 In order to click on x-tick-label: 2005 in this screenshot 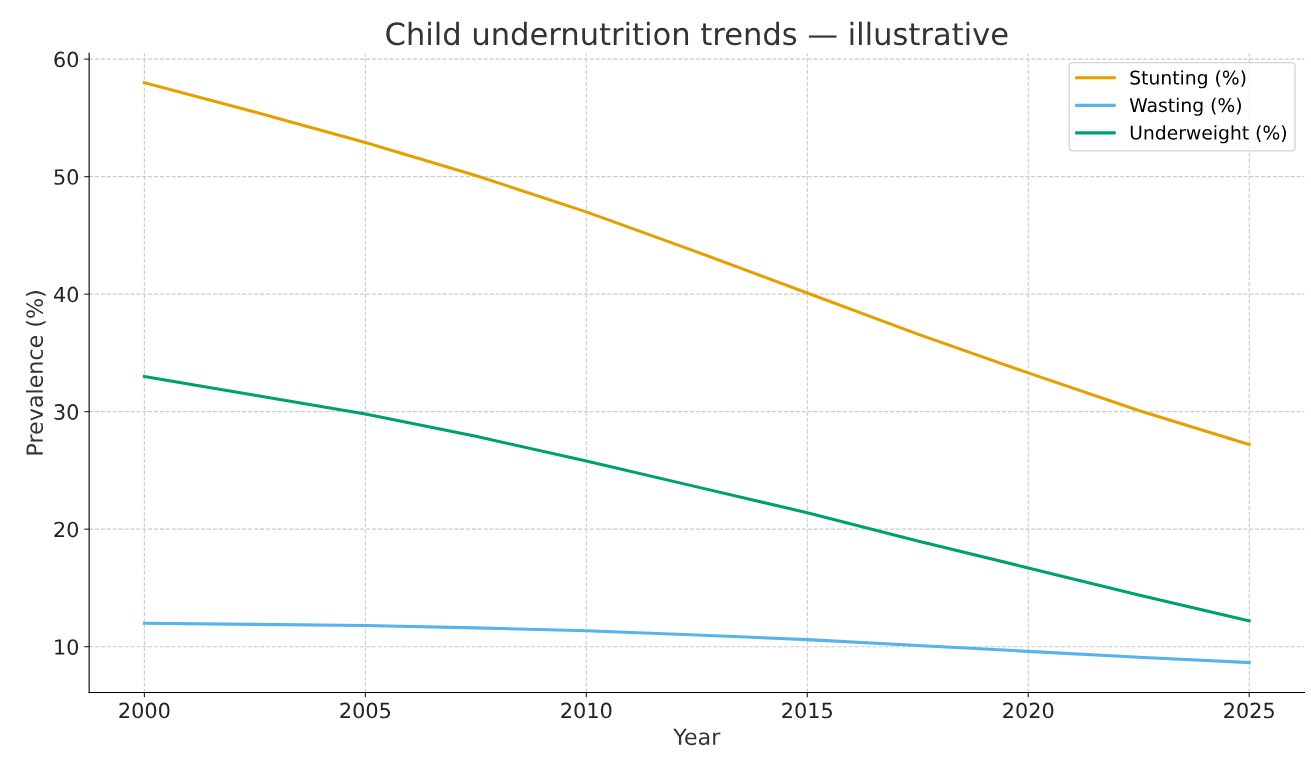, I will do `click(365, 710)`.